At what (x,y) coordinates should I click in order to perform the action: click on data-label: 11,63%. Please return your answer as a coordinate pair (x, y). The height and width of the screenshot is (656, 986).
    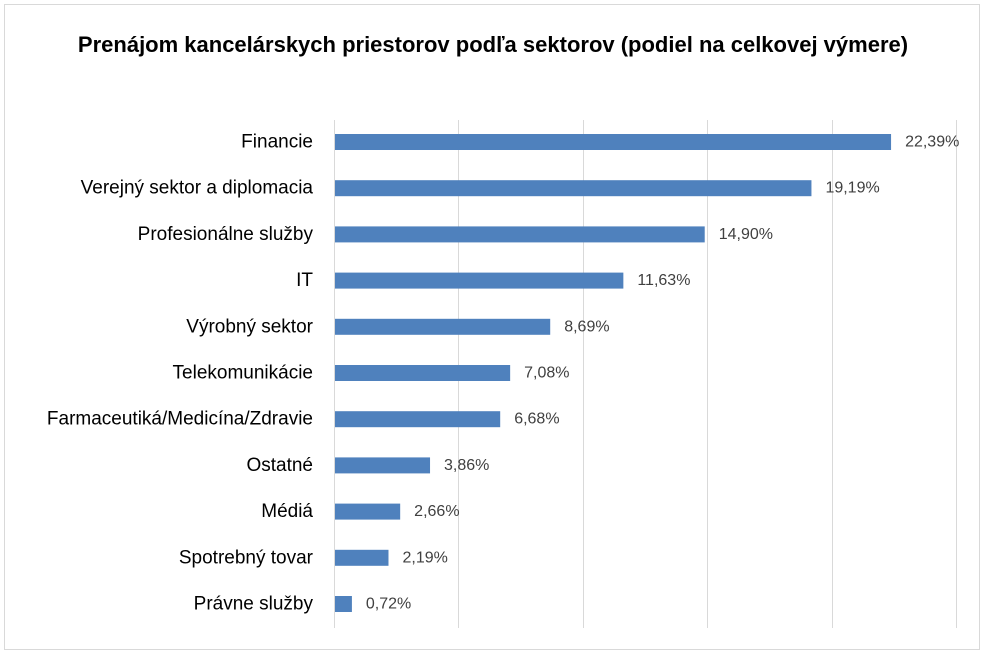
    Looking at the image, I should click on (663, 280).